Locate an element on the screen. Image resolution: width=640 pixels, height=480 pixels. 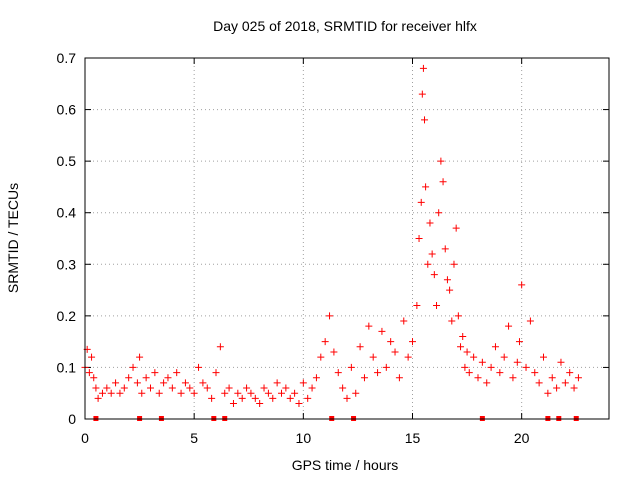
y-tick-label: 0.5 is located at coordinates (67, 161).